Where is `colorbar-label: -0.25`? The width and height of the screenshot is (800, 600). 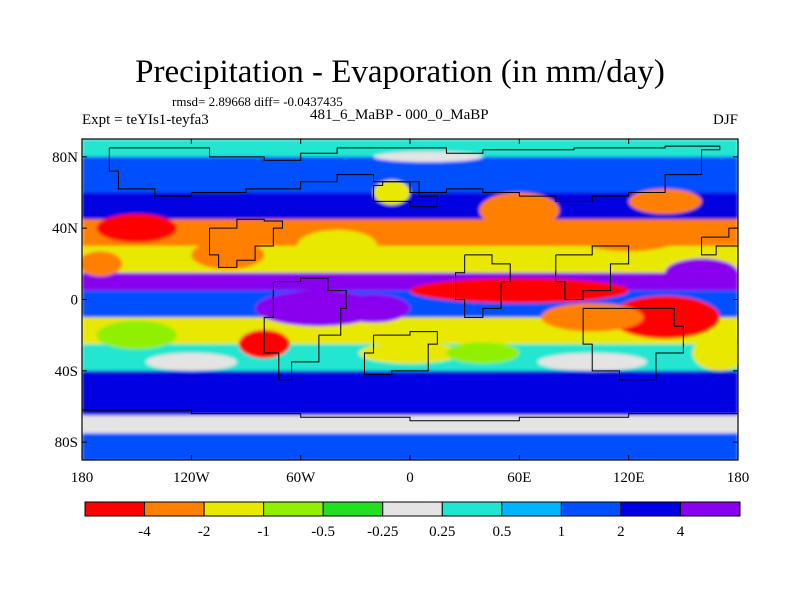 colorbar-label: -0.25 is located at coordinates (382, 532).